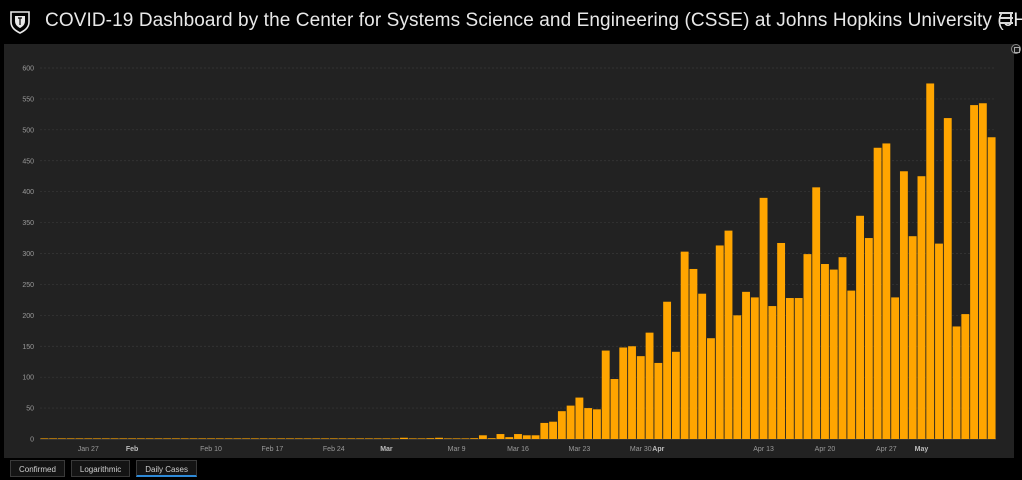 This screenshot has height=480, width=1022. I want to click on hamburger-menu-icon, so click(1006, 19).